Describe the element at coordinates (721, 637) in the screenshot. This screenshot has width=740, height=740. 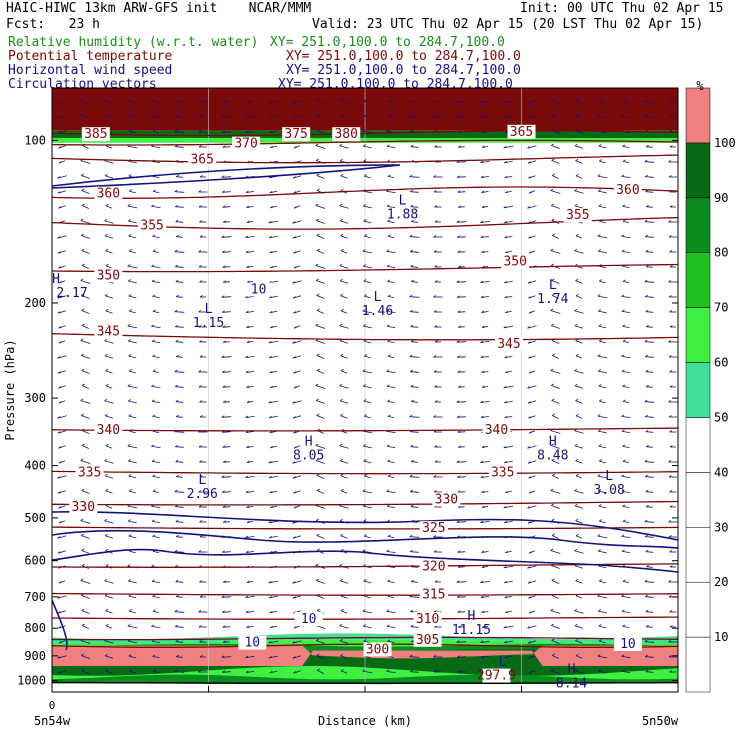
I see `colorbar-label-0: 10` at that location.